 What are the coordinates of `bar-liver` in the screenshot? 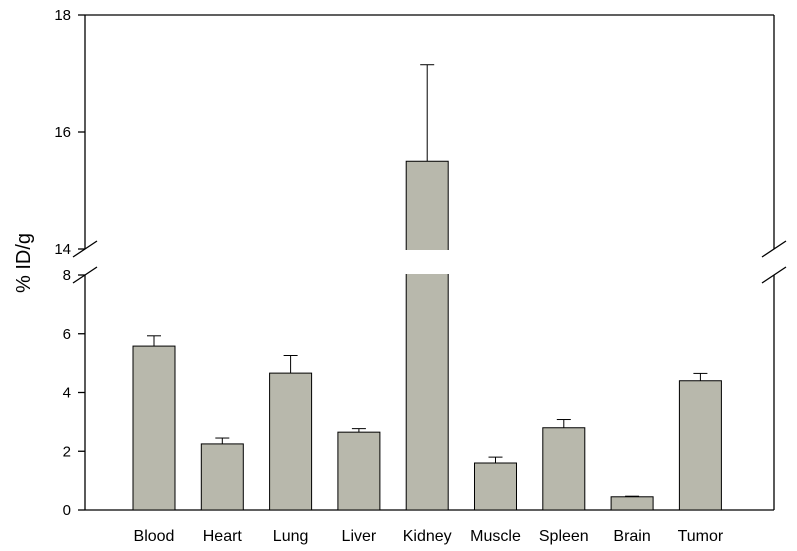 It's located at (359, 471).